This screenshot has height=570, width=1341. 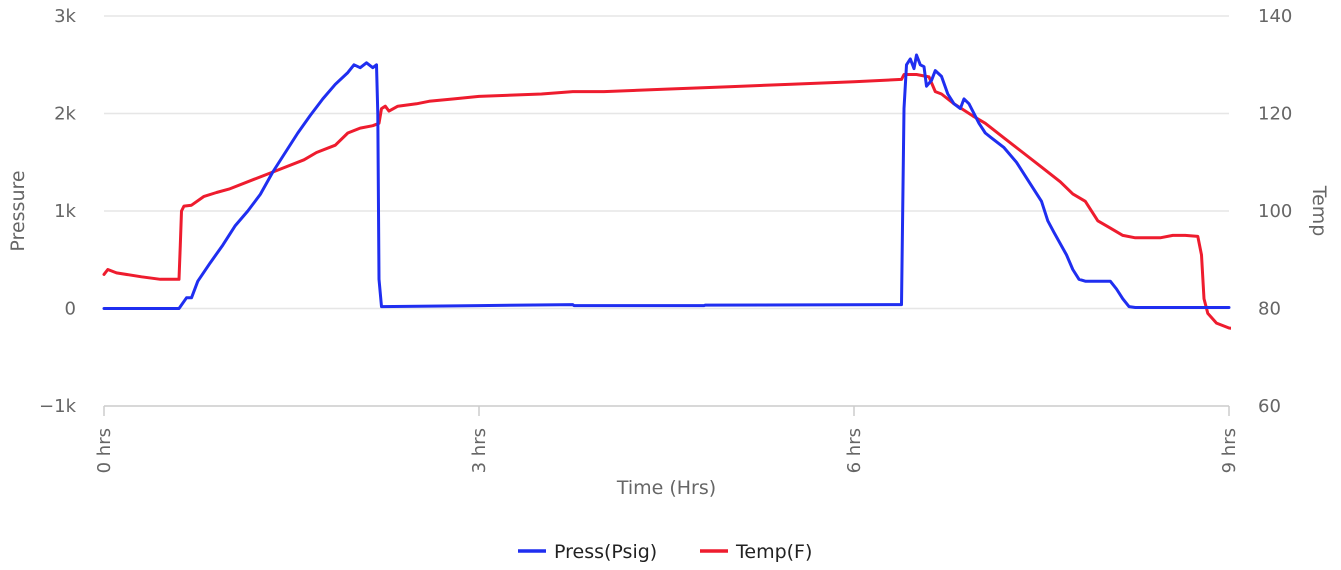 What do you see at coordinates (58, 406) in the screenshot?
I see `y-left-tick-label: −1k` at bounding box center [58, 406].